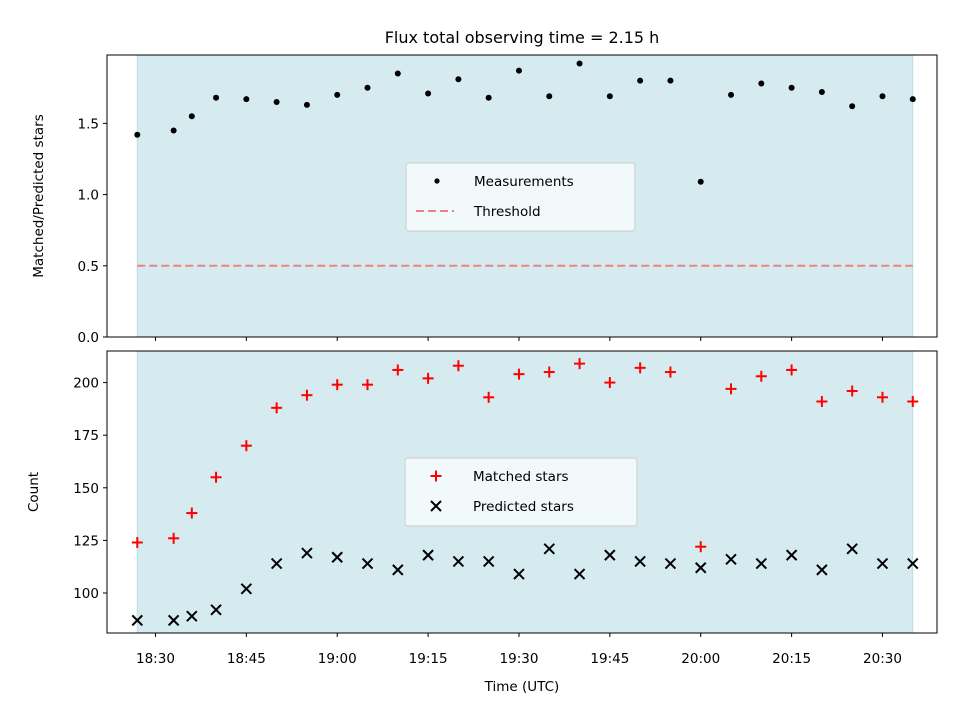 The image size is (960, 720). What do you see at coordinates (88, 267) in the screenshot?
I see `y-tick-label: 0.5` at bounding box center [88, 267].